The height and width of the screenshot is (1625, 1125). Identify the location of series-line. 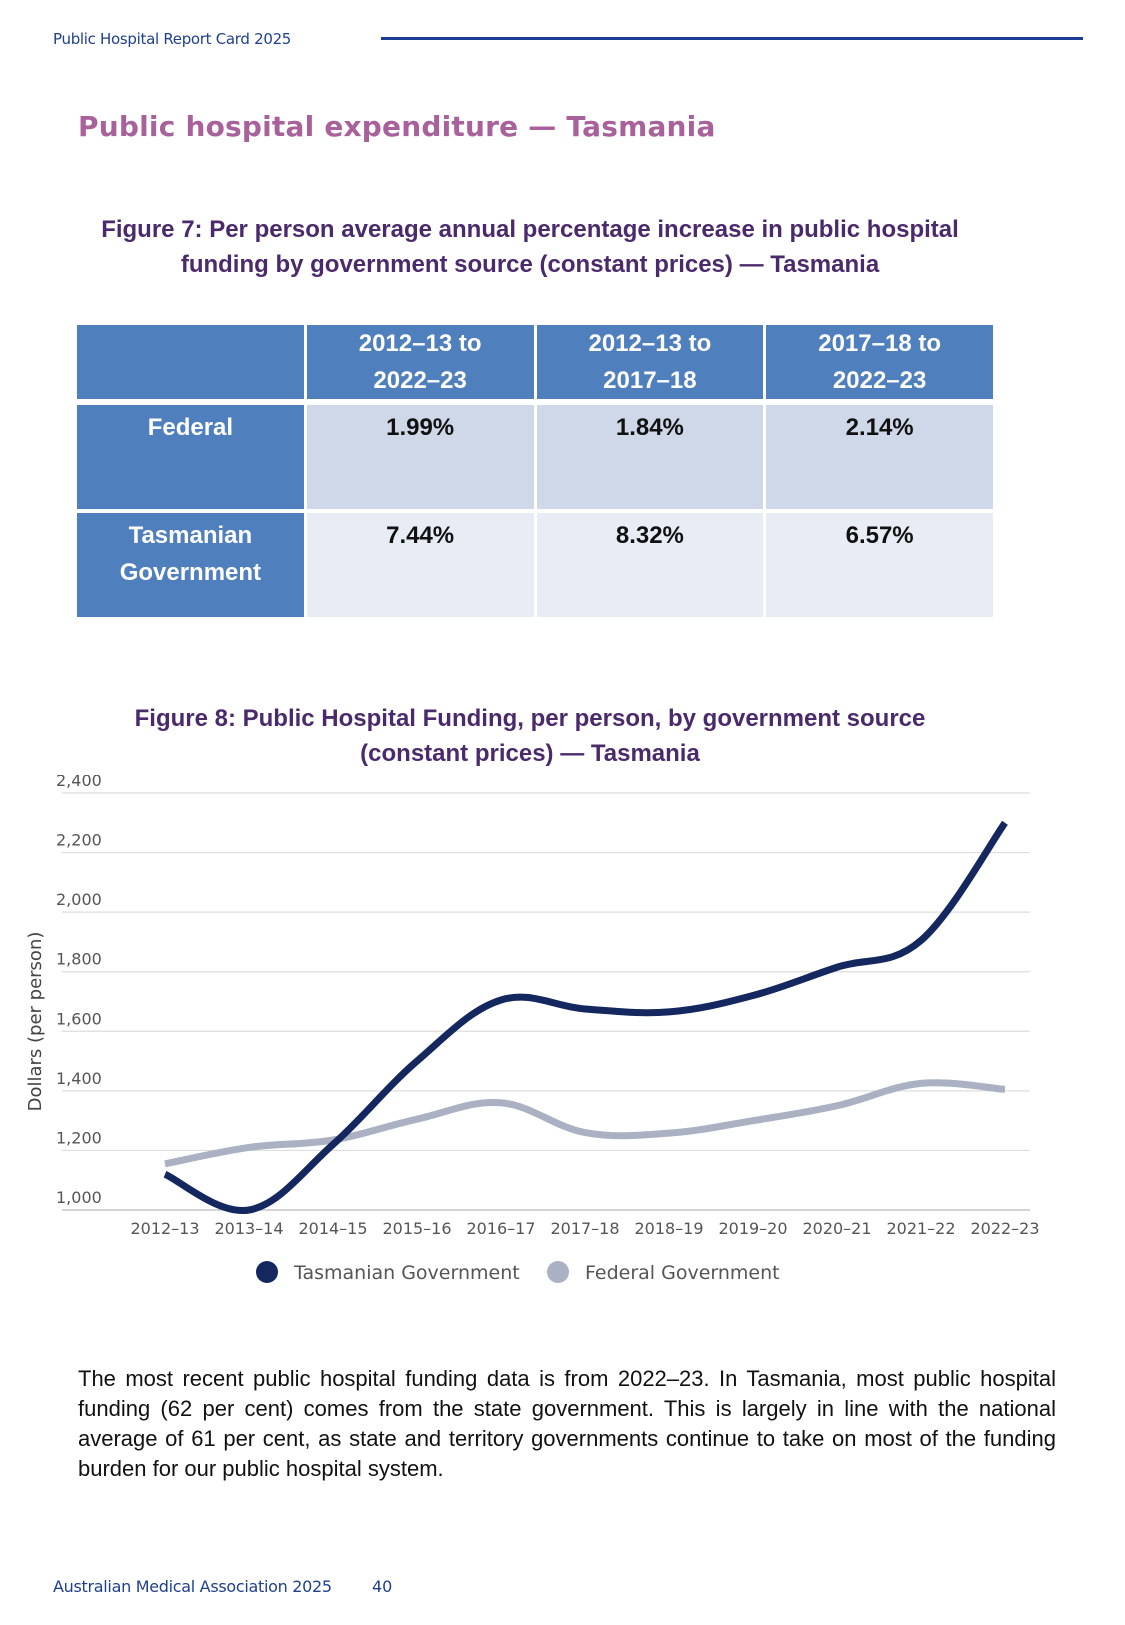
(585, 1123).